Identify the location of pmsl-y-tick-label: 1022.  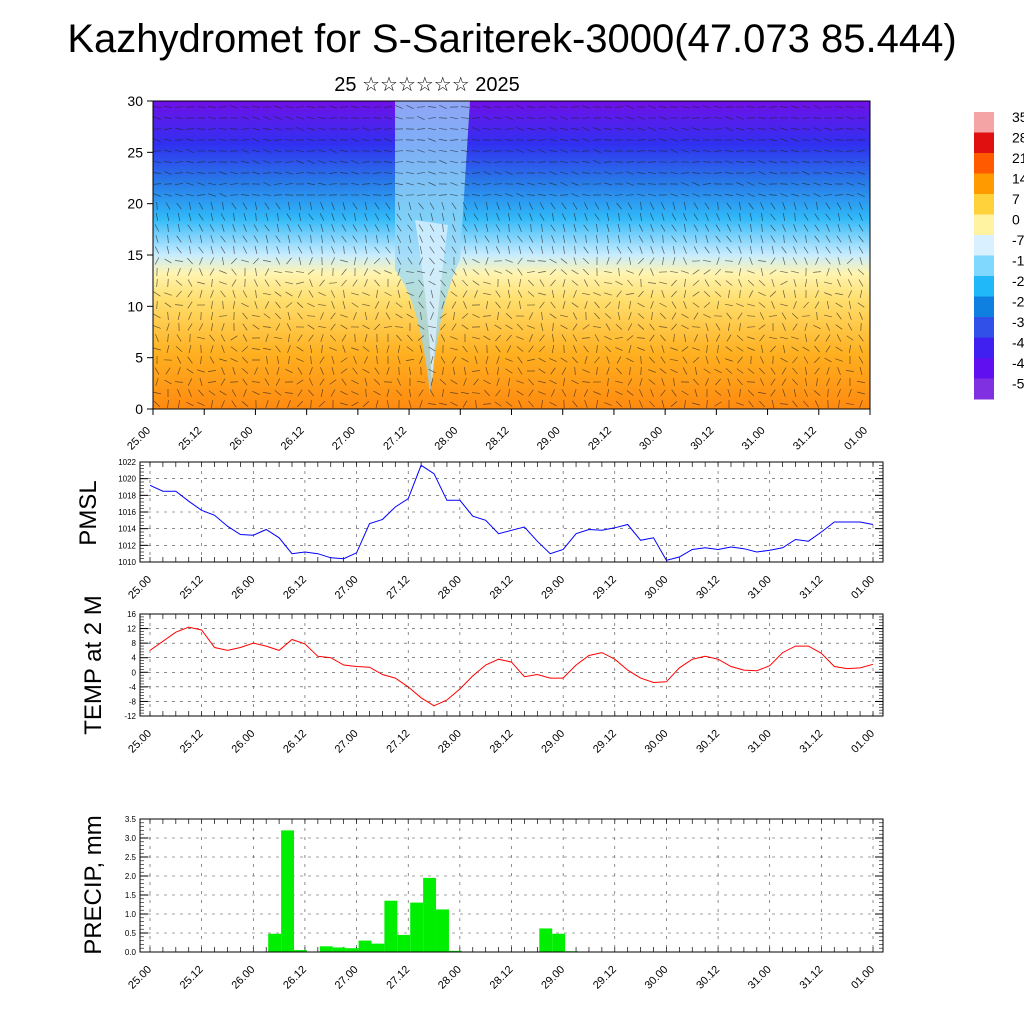
(127, 462).